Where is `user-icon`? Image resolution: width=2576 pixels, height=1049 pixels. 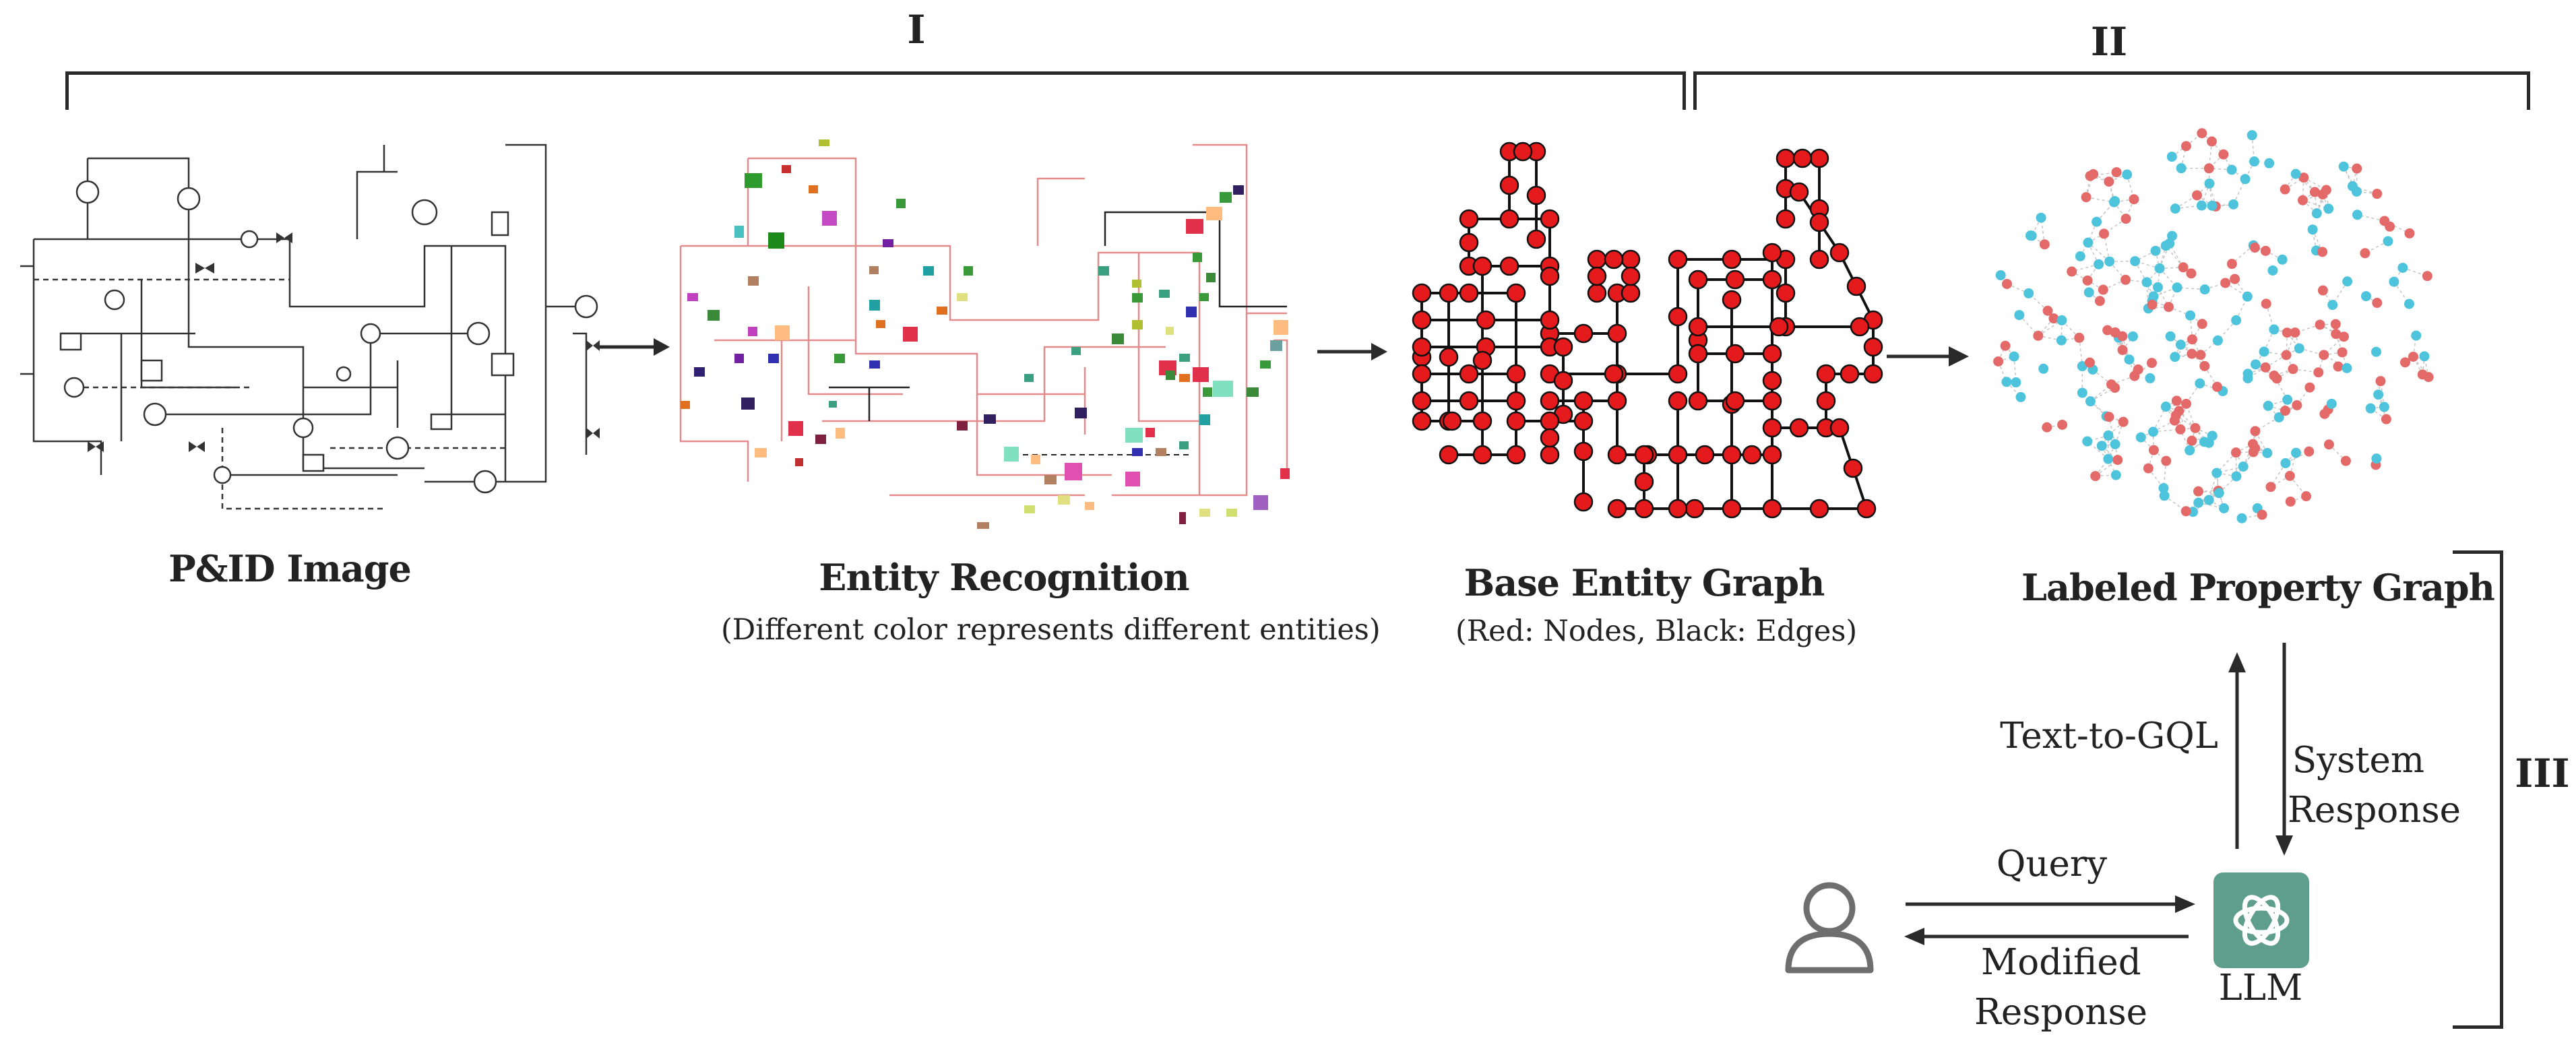
user-icon is located at coordinates (1829, 928).